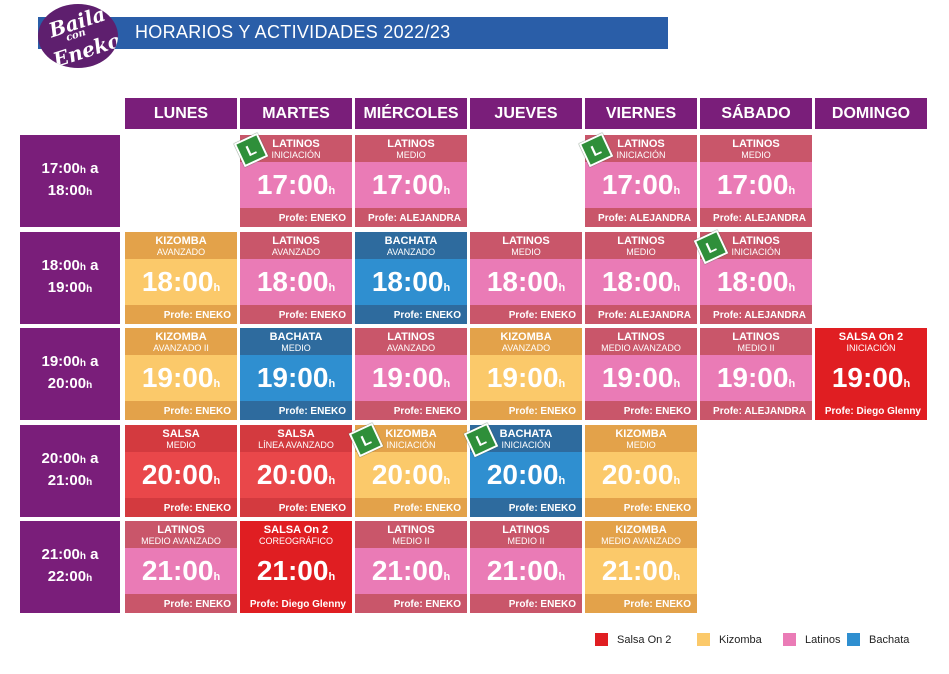 The height and width of the screenshot is (674, 949). What do you see at coordinates (296, 471) in the screenshot?
I see `class-cell: SALSA LÍNEA AVANZADO 20:00h Profe: ENEKO` at bounding box center [296, 471].